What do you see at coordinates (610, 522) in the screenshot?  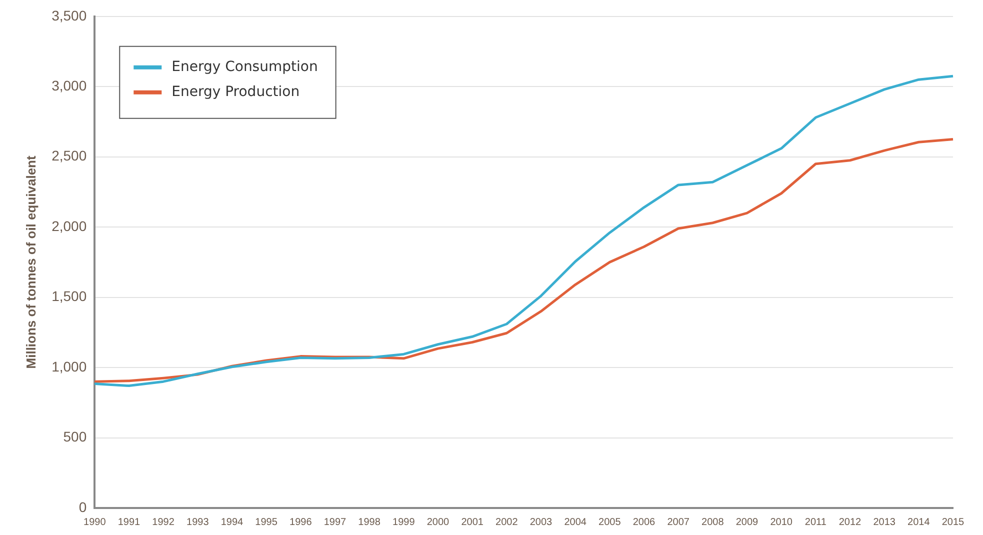 I see `x-tick-label: 2005` at bounding box center [610, 522].